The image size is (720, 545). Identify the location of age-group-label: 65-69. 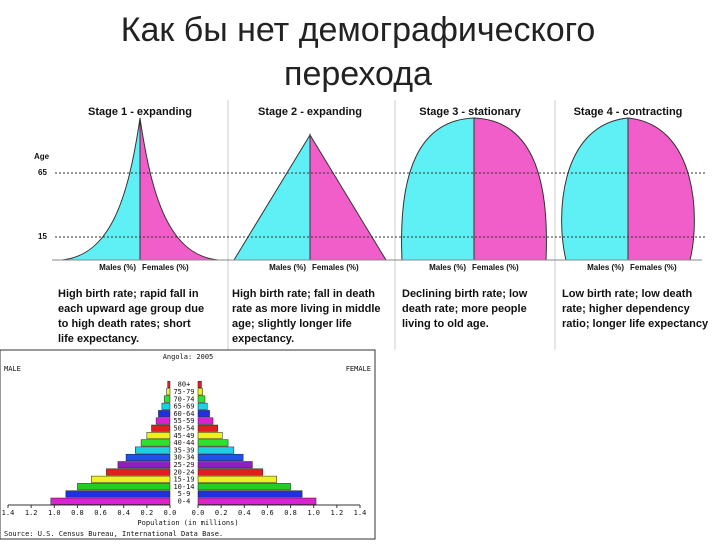
(183, 407).